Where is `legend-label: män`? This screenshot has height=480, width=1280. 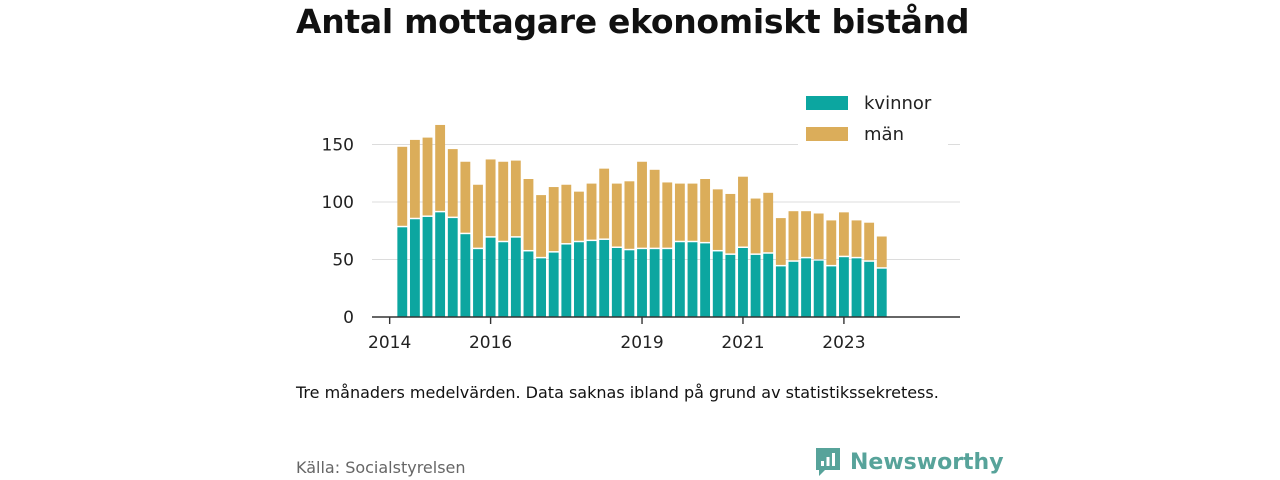
legend-label: män is located at coordinates (884, 134).